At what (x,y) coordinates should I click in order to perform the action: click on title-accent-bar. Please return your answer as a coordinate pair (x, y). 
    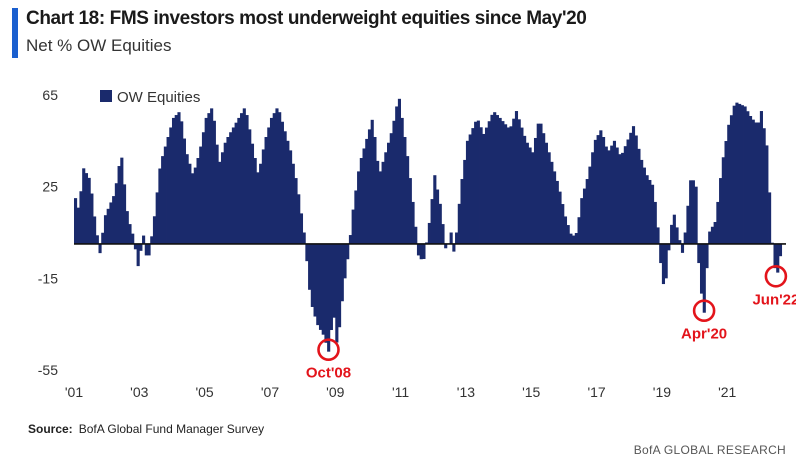
    Looking at the image, I should click on (15, 33).